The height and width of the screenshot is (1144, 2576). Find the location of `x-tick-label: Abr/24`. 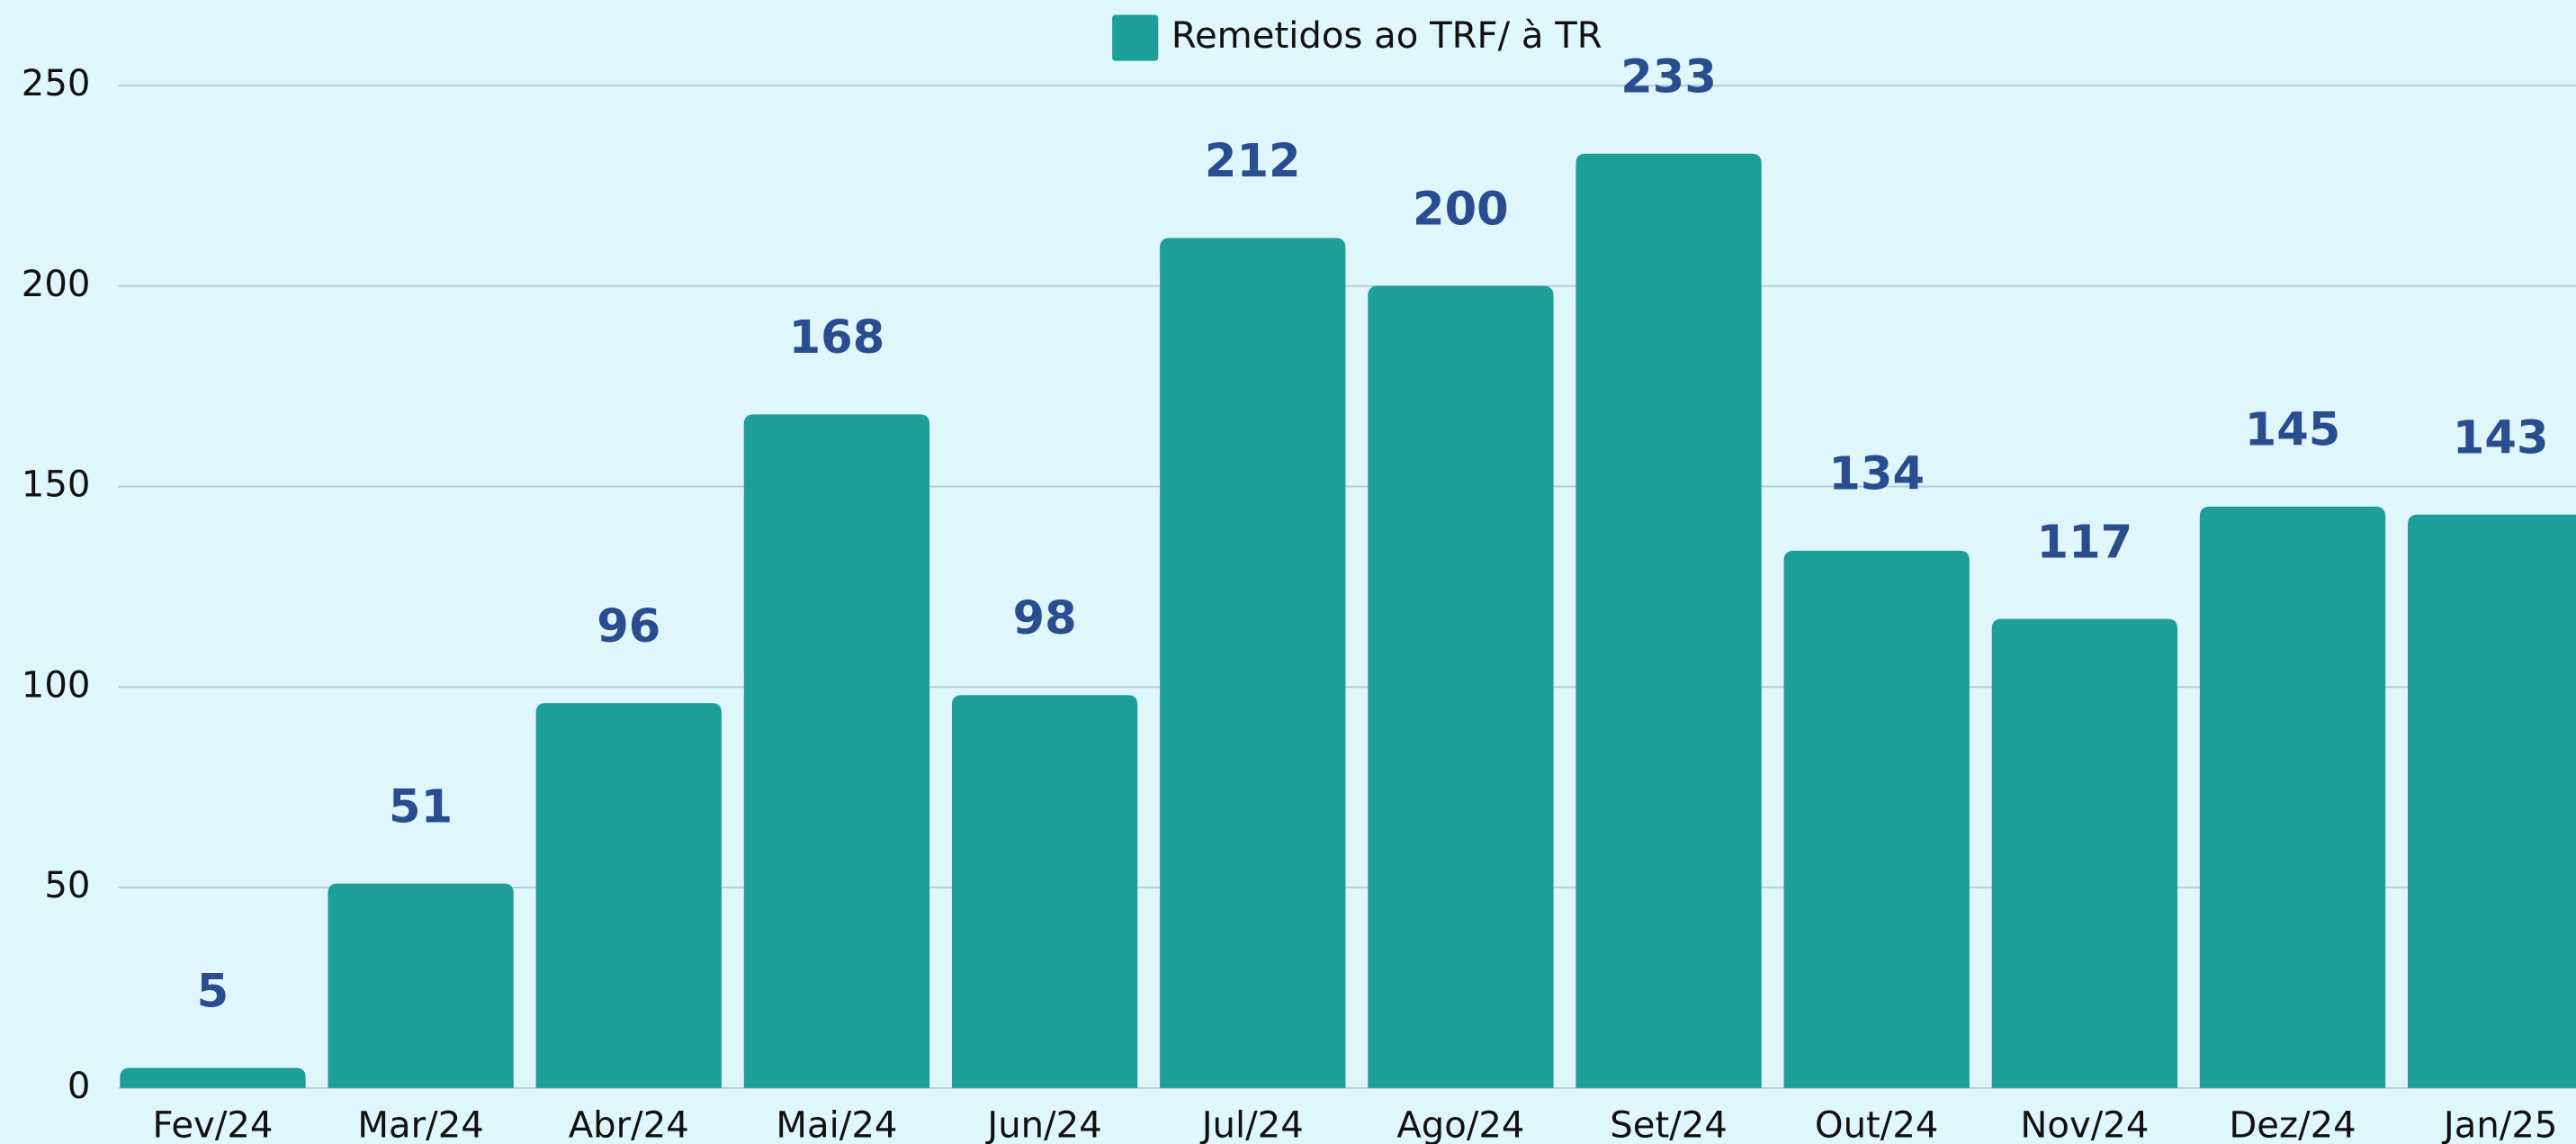

x-tick-label: Abr/24 is located at coordinates (629, 1124).